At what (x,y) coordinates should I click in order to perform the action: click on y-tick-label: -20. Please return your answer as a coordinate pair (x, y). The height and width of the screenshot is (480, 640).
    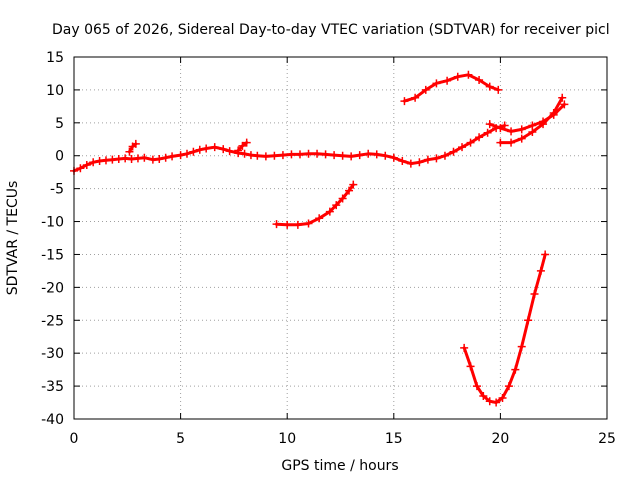
    Looking at the image, I should click on (52, 288).